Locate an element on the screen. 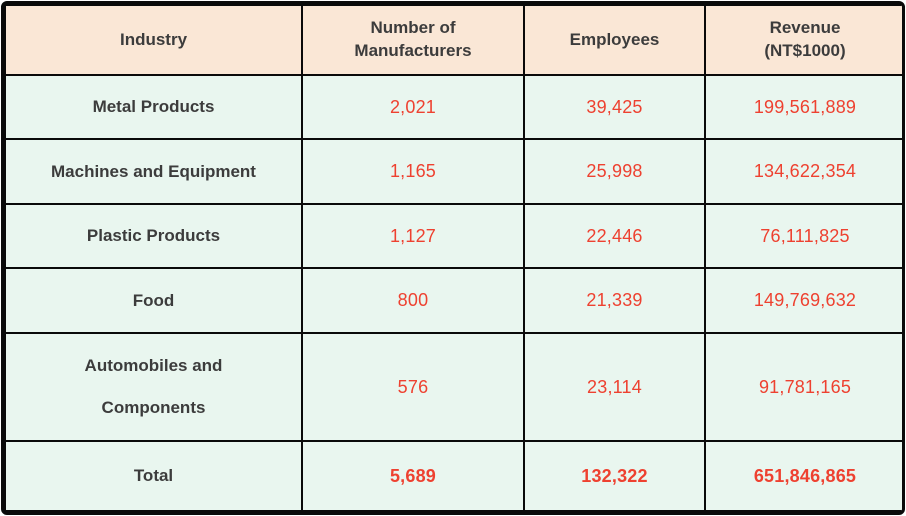 This screenshot has height=516, width=906. employees-cell: 21,339 is located at coordinates (614, 300).